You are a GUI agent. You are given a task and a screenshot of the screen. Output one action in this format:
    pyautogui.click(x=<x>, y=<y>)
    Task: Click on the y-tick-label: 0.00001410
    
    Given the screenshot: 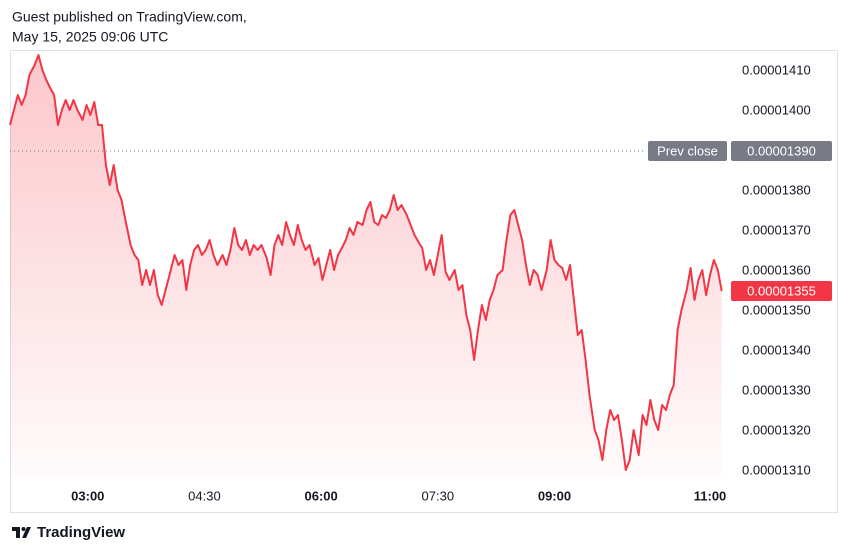 What is the action you would take?
    pyautogui.click(x=776, y=69)
    